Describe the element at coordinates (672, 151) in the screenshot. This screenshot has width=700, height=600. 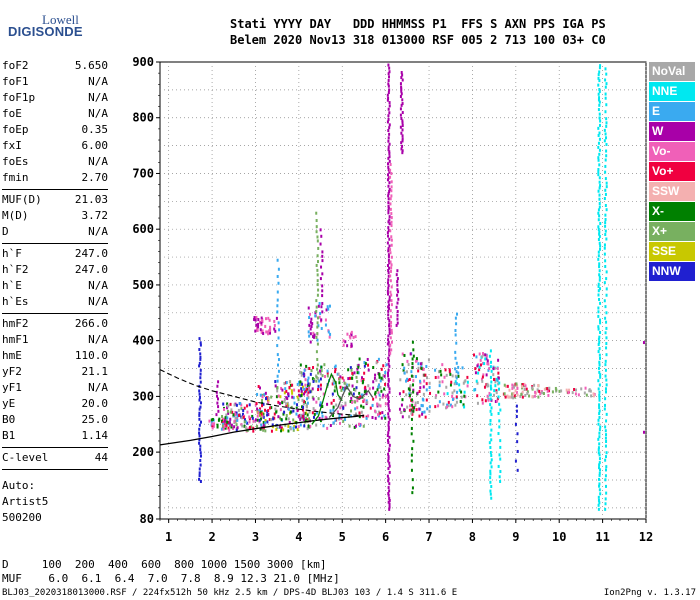
I see `legend-entry: Vo-` at that location.